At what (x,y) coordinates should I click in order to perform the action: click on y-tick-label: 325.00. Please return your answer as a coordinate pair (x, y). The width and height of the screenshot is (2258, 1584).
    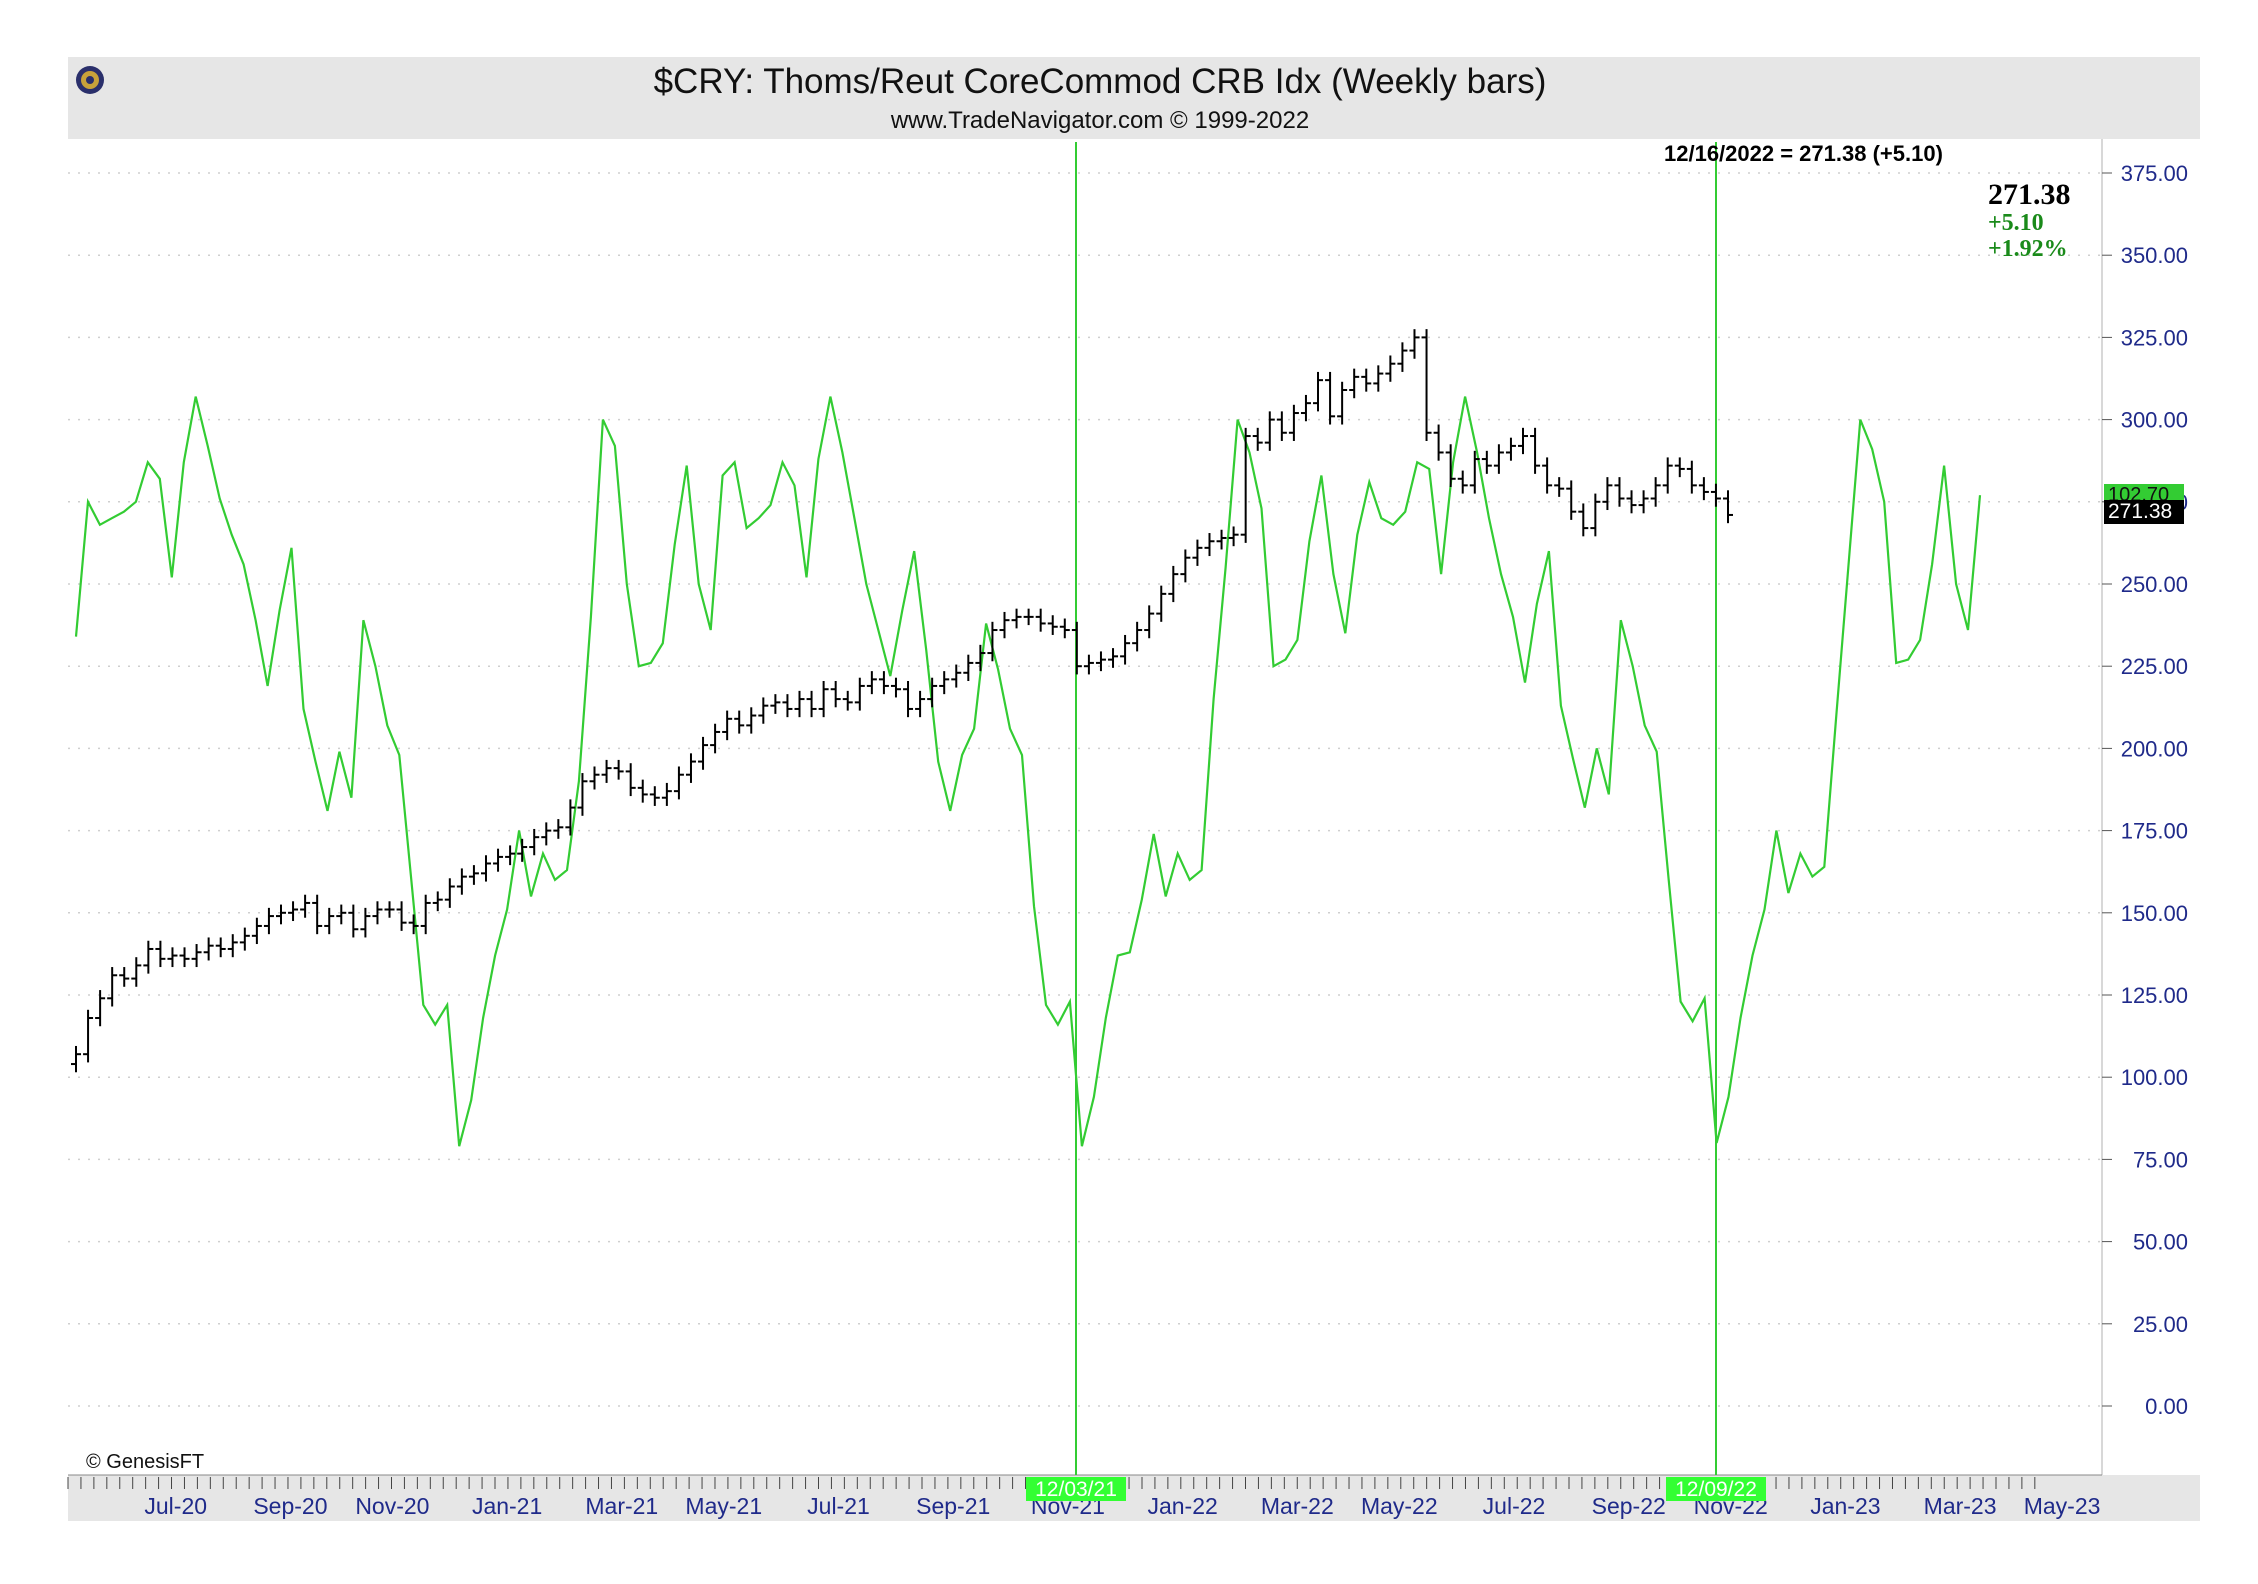
    Looking at the image, I should click on (2154, 337).